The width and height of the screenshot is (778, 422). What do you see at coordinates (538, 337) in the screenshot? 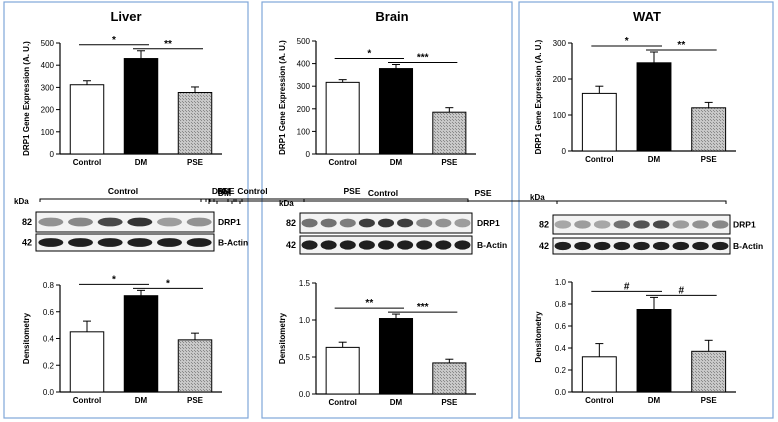
I see `wat-densito-ylabel: Densitometry` at bounding box center [538, 337].